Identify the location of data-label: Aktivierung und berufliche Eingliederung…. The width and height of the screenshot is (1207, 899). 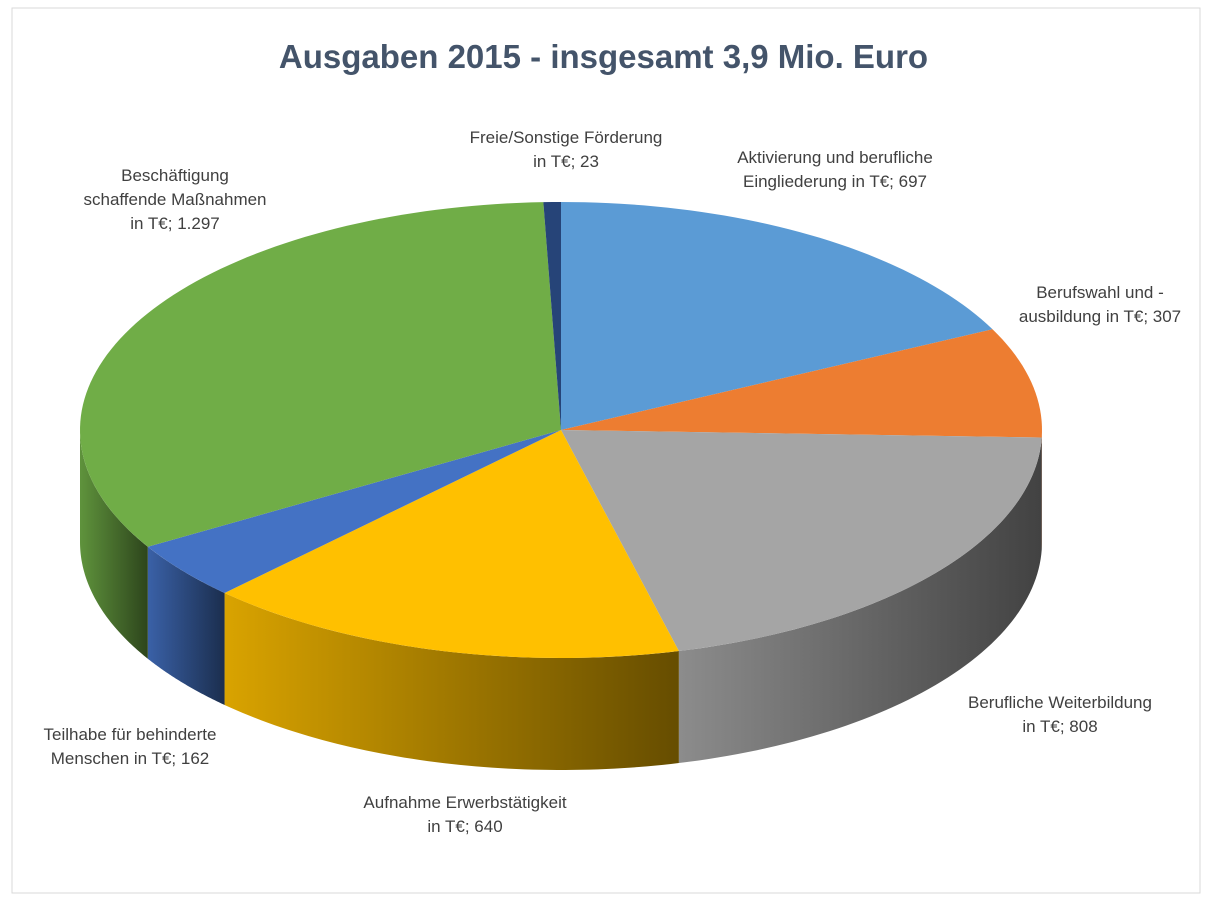
(835, 170).